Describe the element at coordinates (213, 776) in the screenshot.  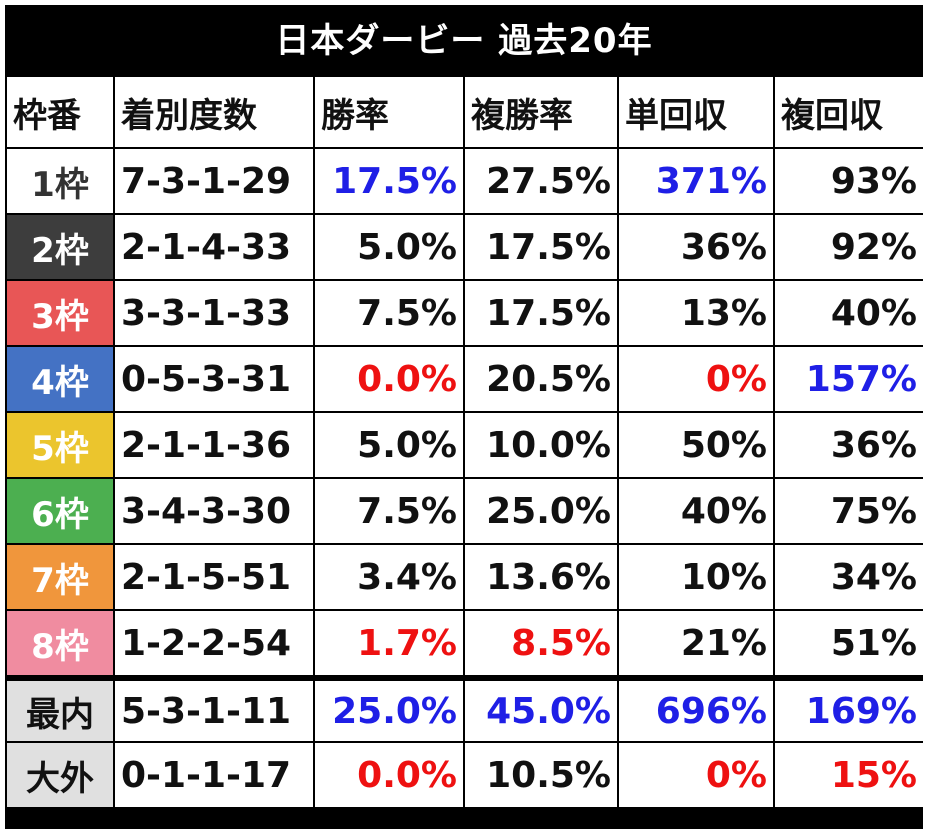
I see `record-cell: 0-1-1-17` at that location.